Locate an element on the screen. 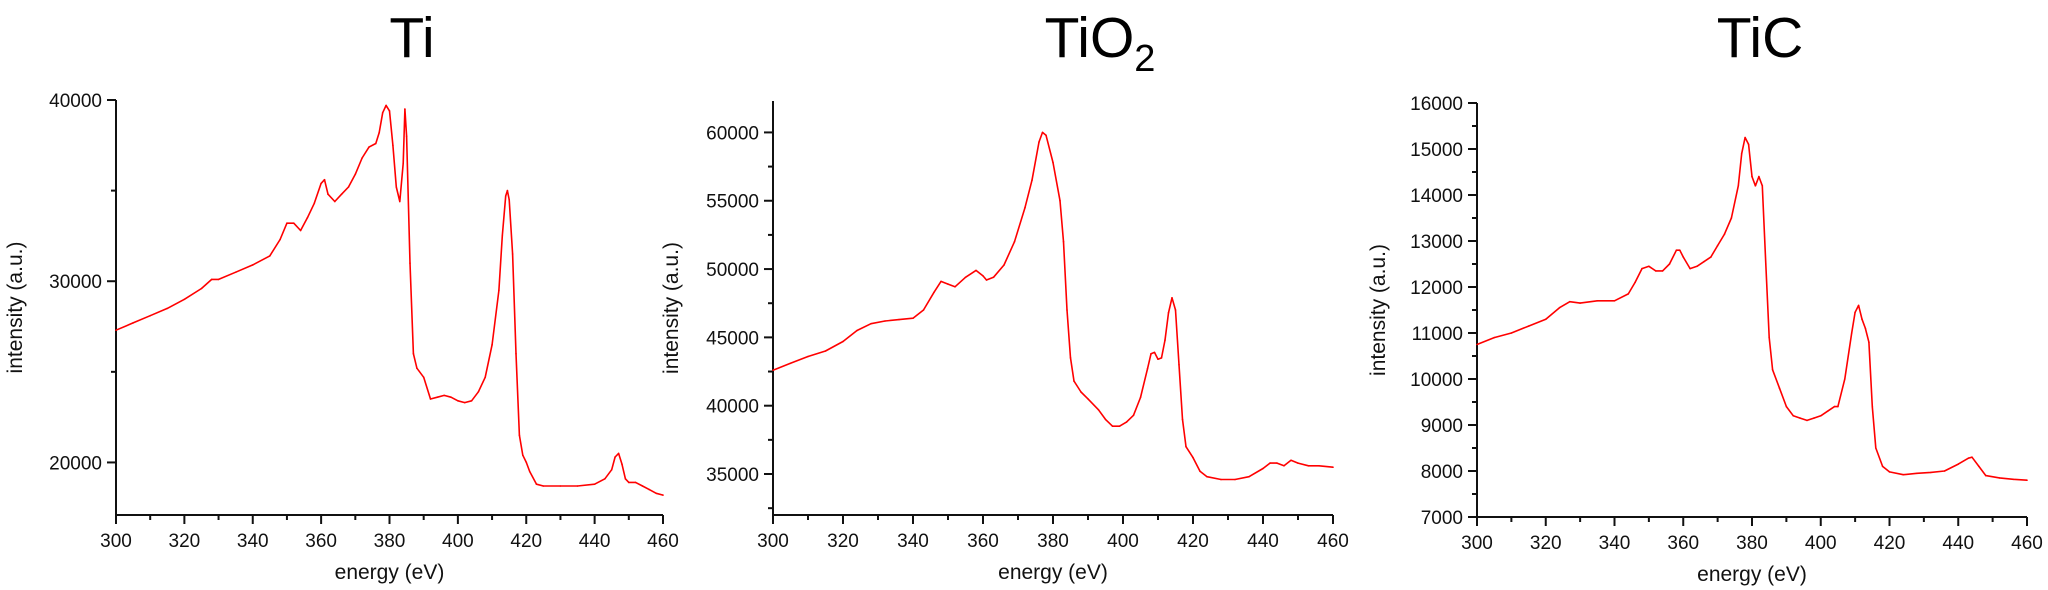 The height and width of the screenshot is (590, 2048). chart-title: TiO2 is located at coordinates (1100, 43).